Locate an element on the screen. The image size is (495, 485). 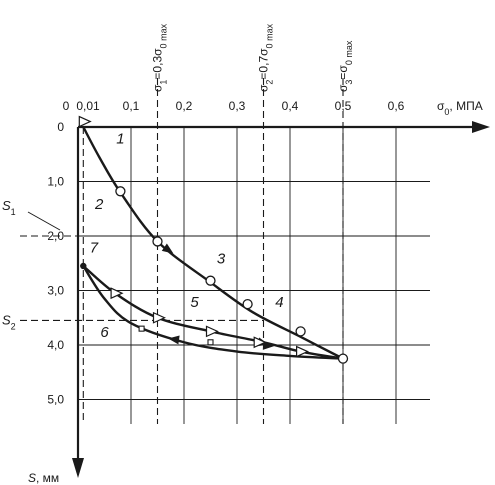
settlement-label: S1 is located at coordinates (9, 207).